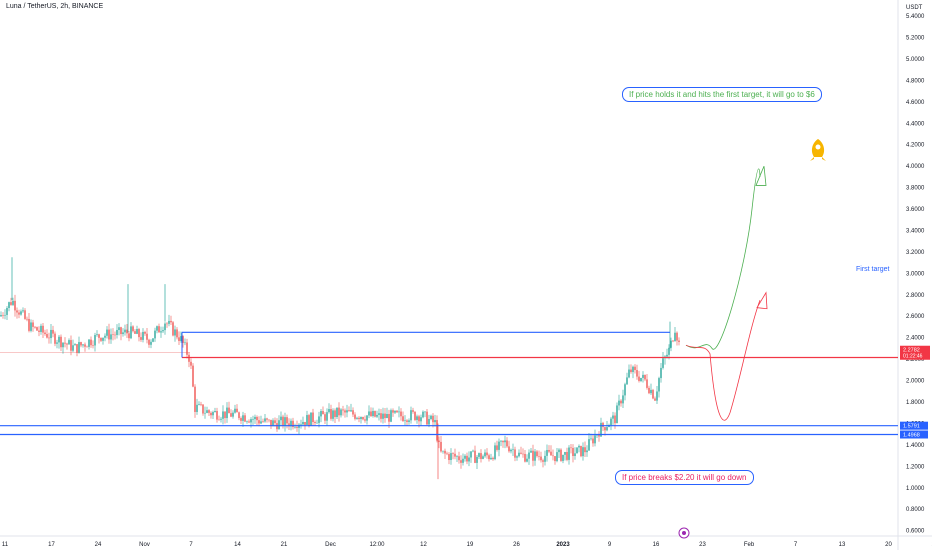 The width and height of the screenshot is (932, 550). I want to click on y-tick-label: 4.4000, so click(915, 124).